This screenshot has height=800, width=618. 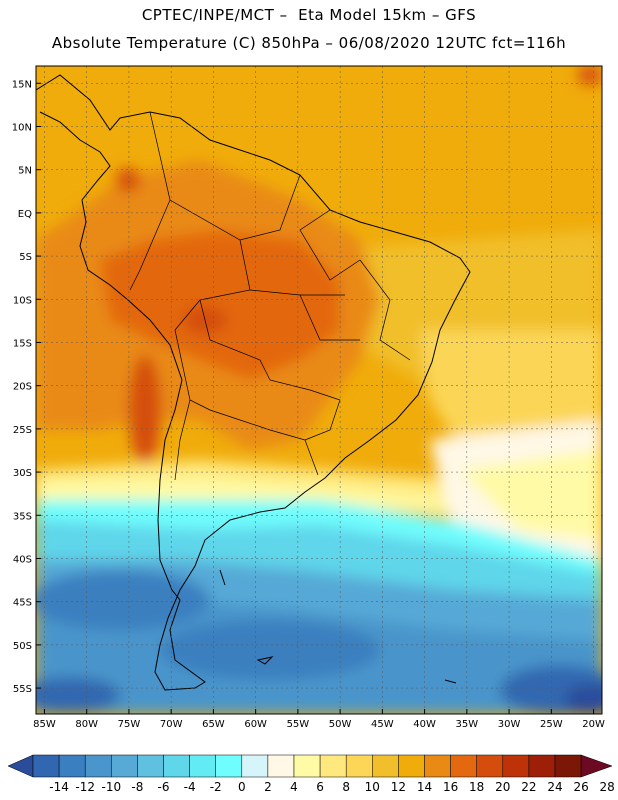 What do you see at coordinates (25, 214) in the screenshot?
I see `lat-tick-label: EQ` at bounding box center [25, 214].